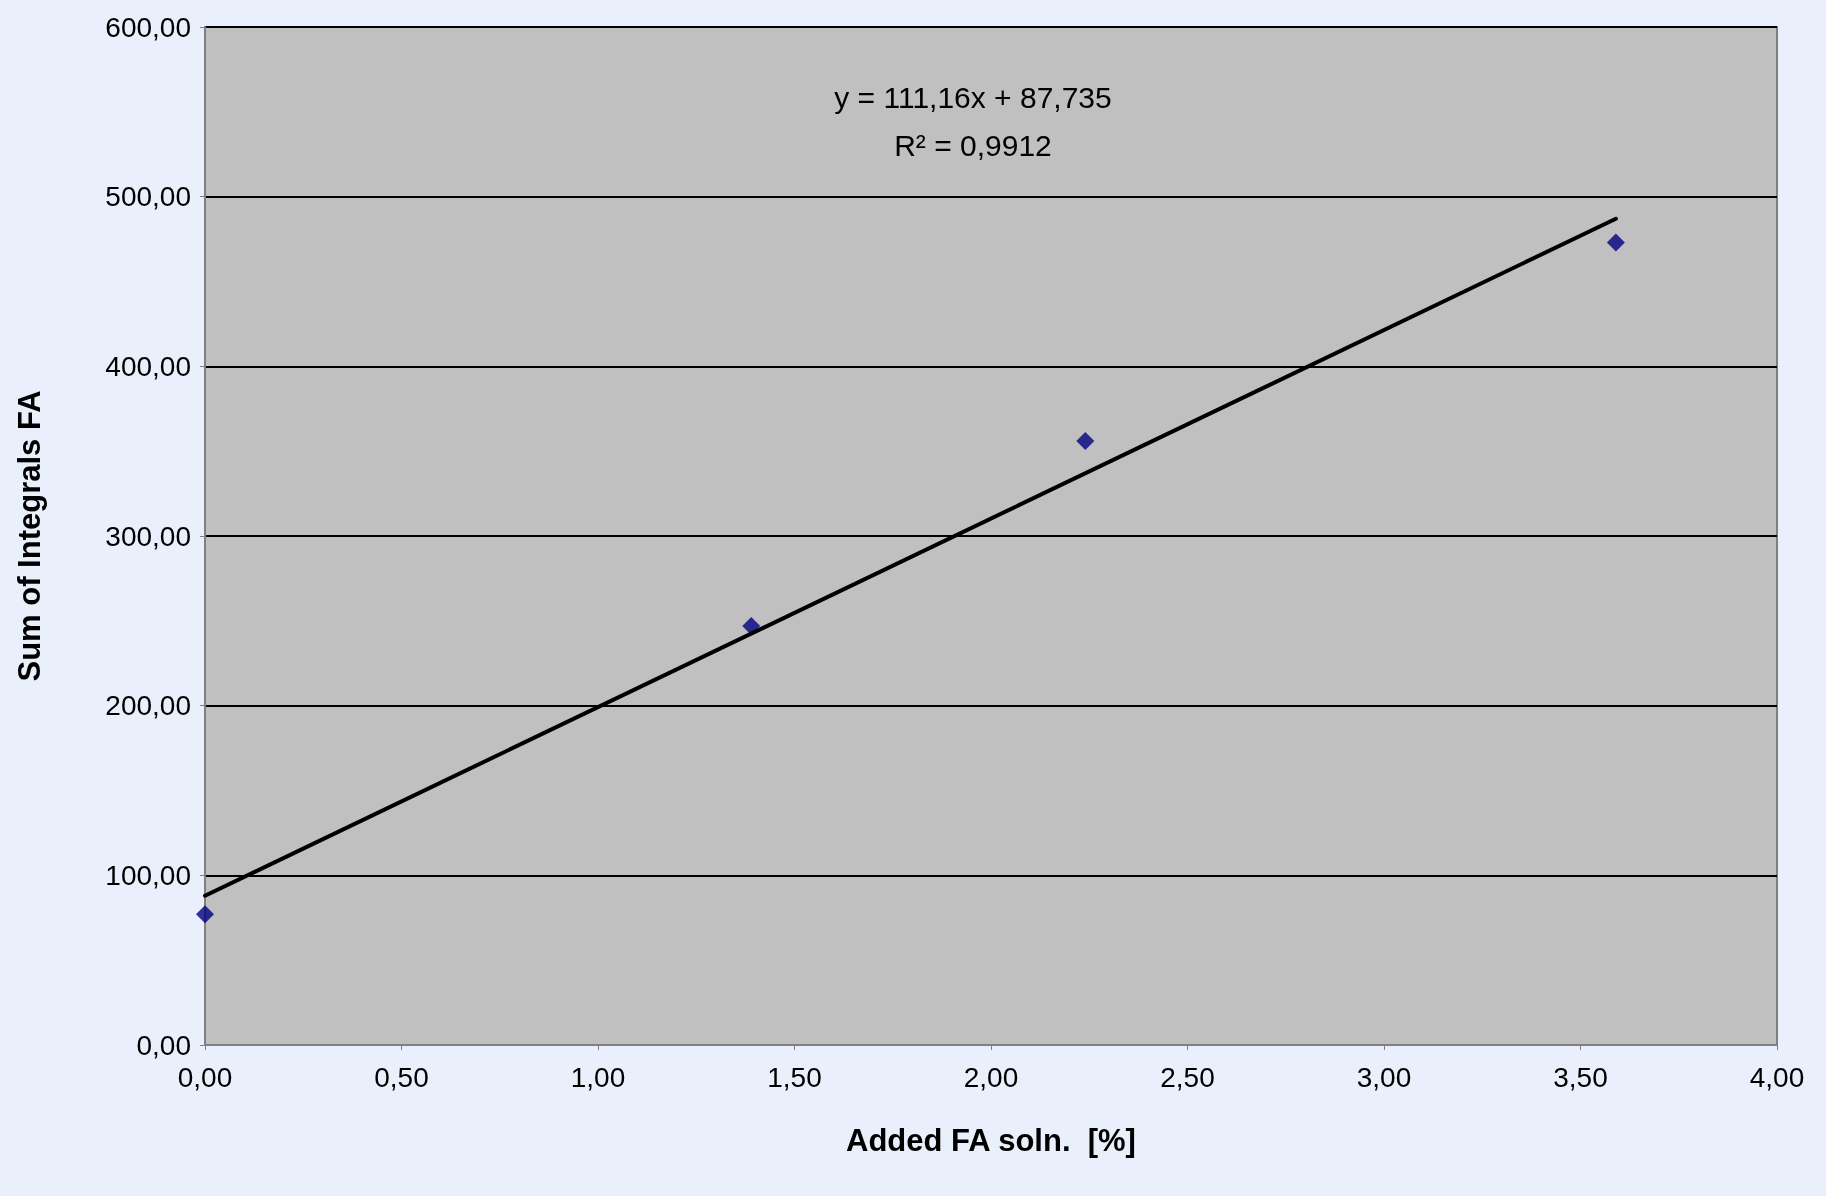 The height and width of the screenshot is (1196, 1826). I want to click on x-tick-label: 2,50, so click(1187, 1077).